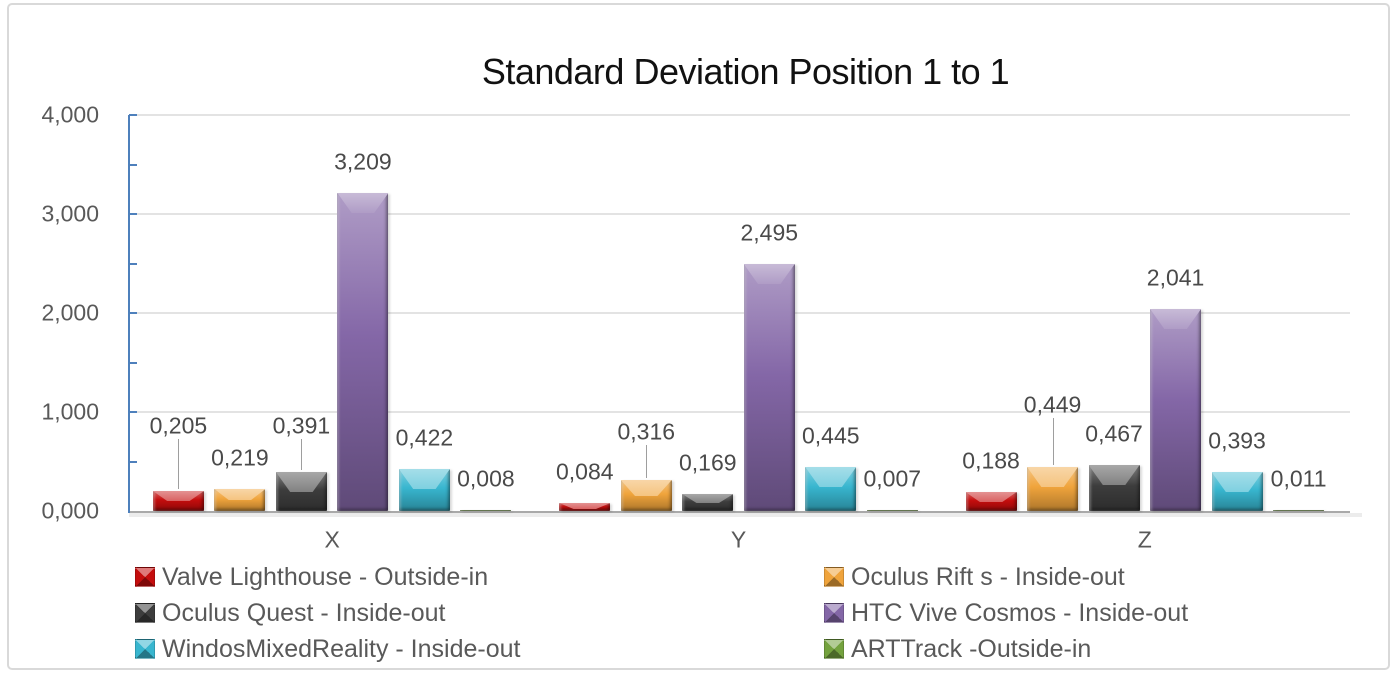  What do you see at coordinates (1237, 440) in the screenshot?
I see `data-label: 0,393` at bounding box center [1237, 440].